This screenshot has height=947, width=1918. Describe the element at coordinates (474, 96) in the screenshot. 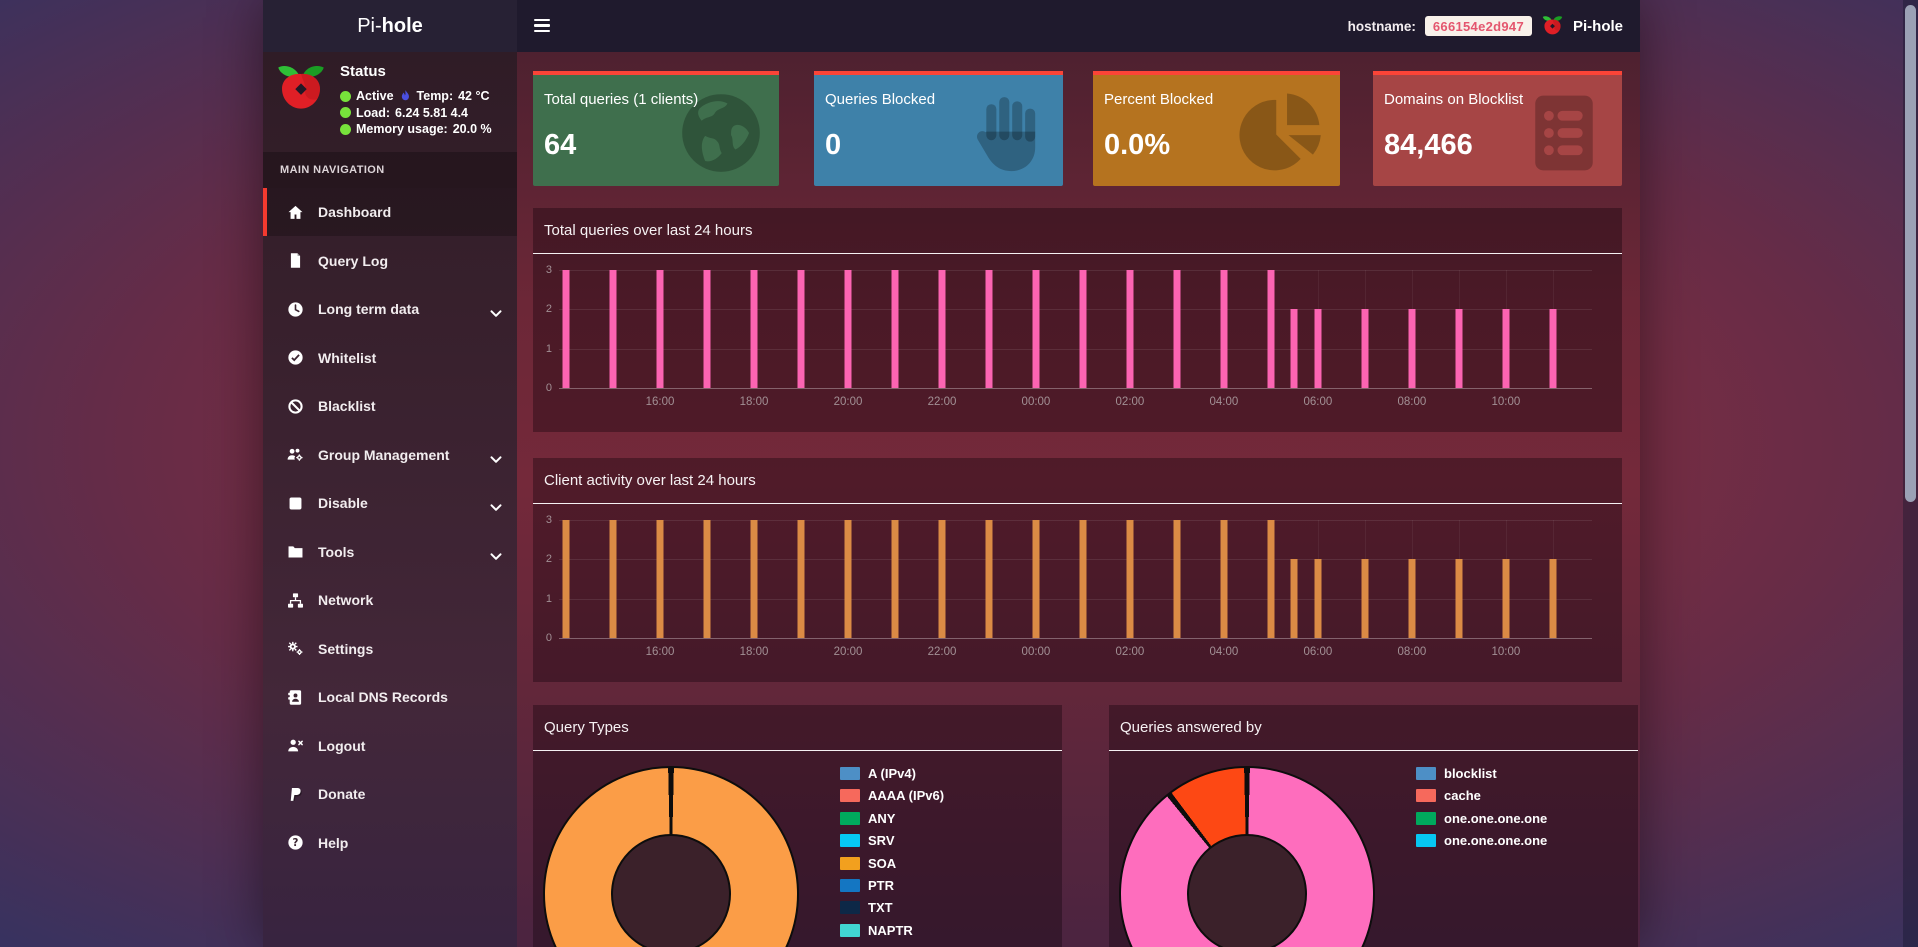

I see `temp-value: 42 °C` at that location.